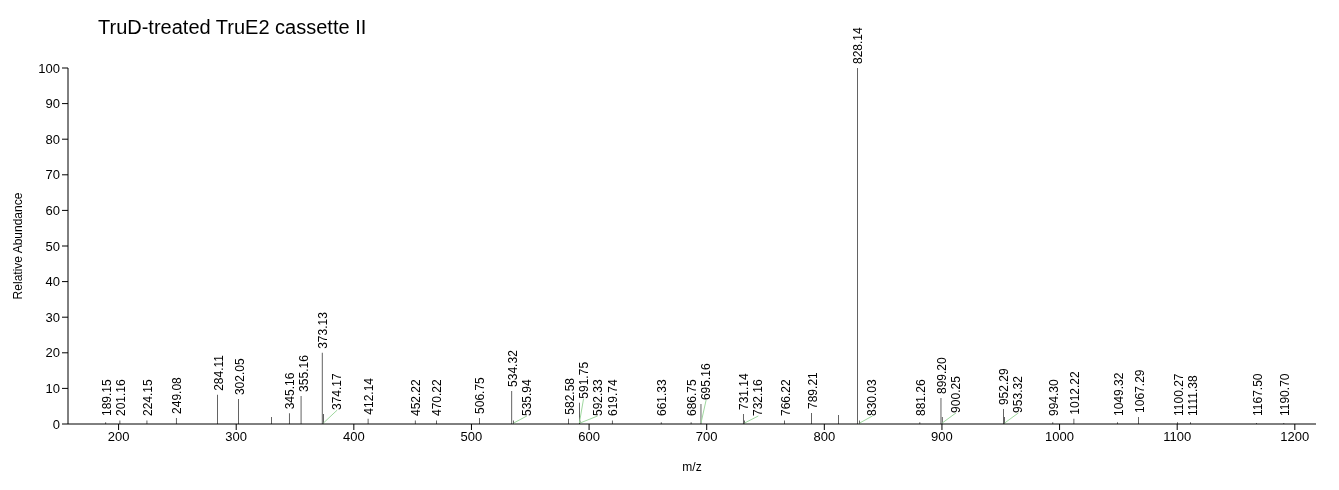 The image size is (1339, 490). What do you see at coordinates (706, 382) in the screenshot?
I see `annotation: 695.16` at bounding box center [706, 382].